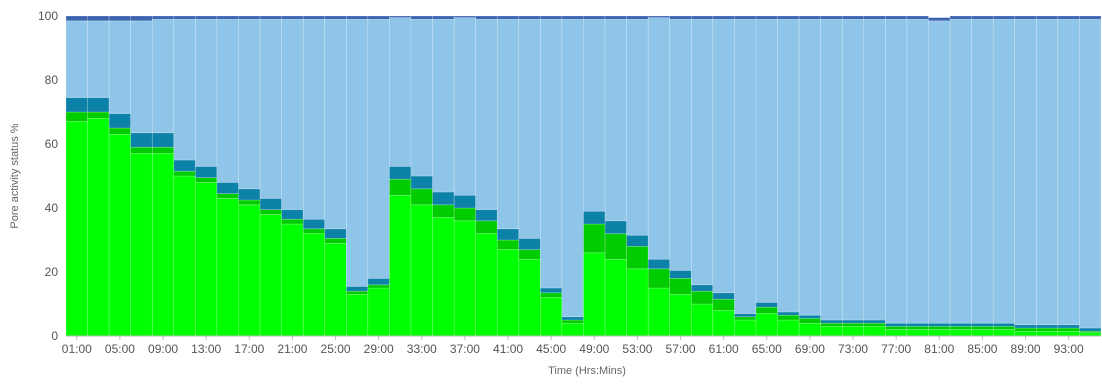 The image size is (1102, 386). I want to click on x-tick-label: 37:00, so click(465, 349).